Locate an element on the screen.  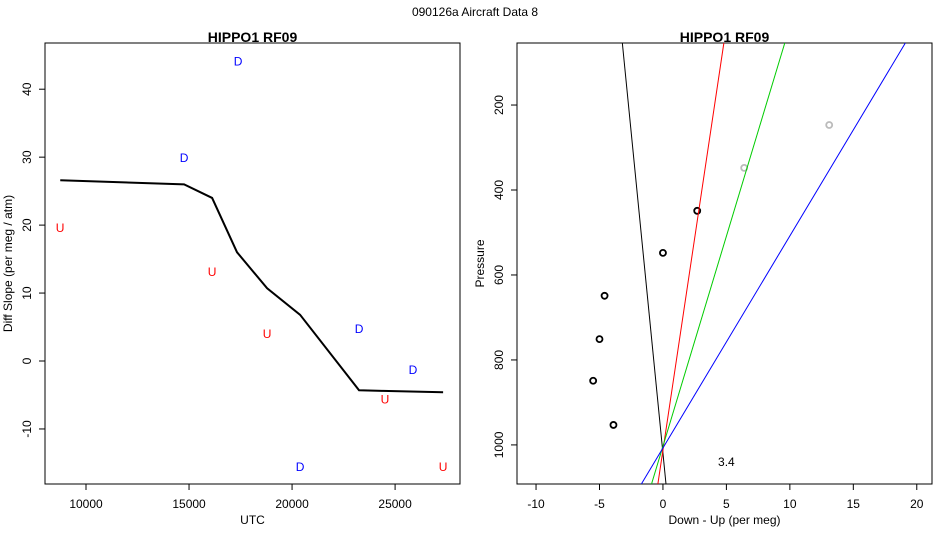
figure-title: 090126a Aircraft Data 8 is located at coordinates (475, 12).